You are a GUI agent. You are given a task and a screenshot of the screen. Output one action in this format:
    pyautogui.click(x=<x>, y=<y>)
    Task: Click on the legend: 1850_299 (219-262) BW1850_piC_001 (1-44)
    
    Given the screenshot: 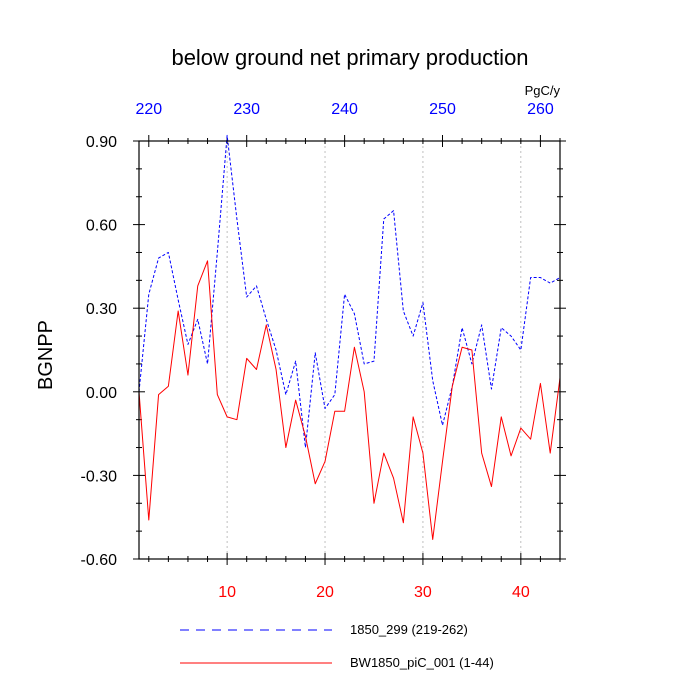 What is the action you would take?
    pyautogui.click(x=337, y=646)
    